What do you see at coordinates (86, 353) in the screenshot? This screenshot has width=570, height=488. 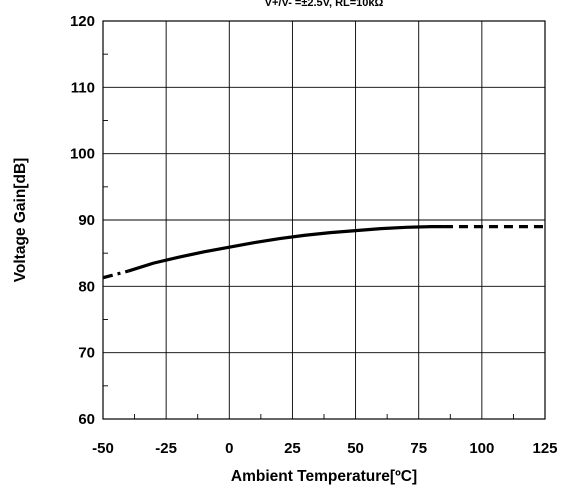 I see `y-tick-label: 70` at bounding box center [86, 353].